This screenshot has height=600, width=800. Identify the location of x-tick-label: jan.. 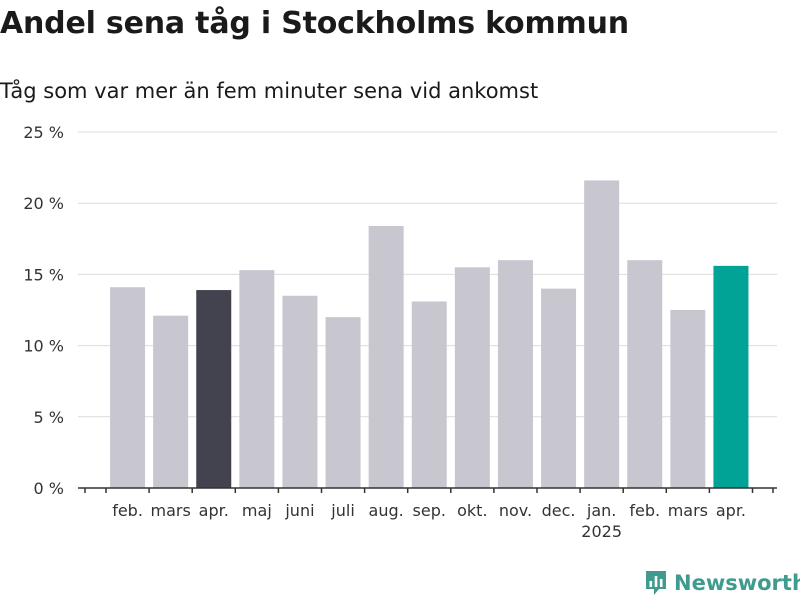
(601, 510).